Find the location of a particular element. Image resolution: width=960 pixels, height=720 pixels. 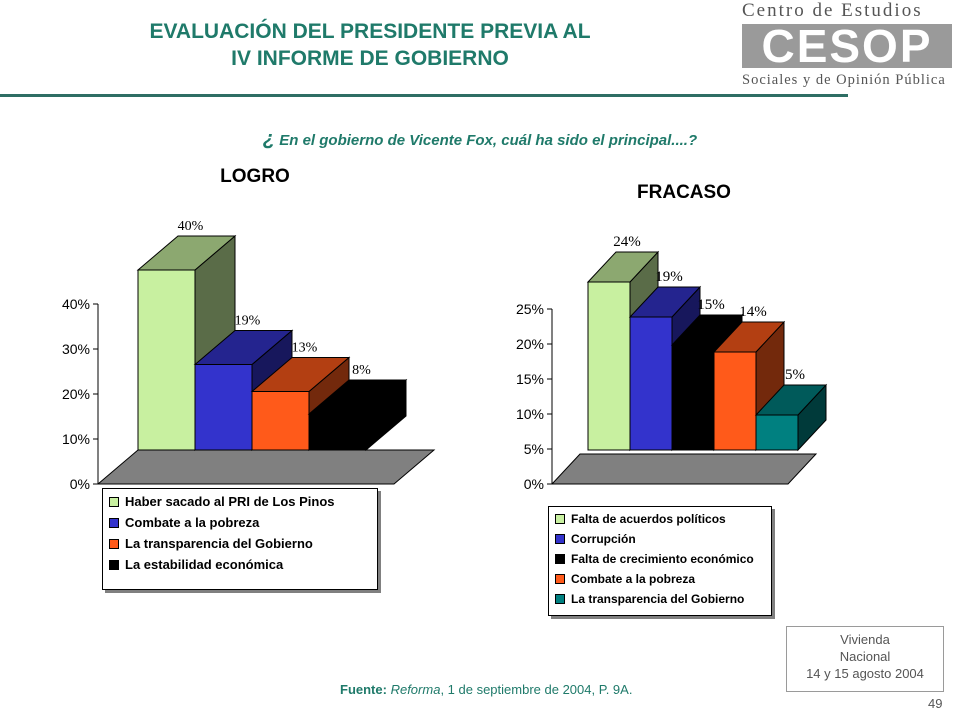

legend-label: Falta de crecimiento económico is located at coordinates (662, 559).